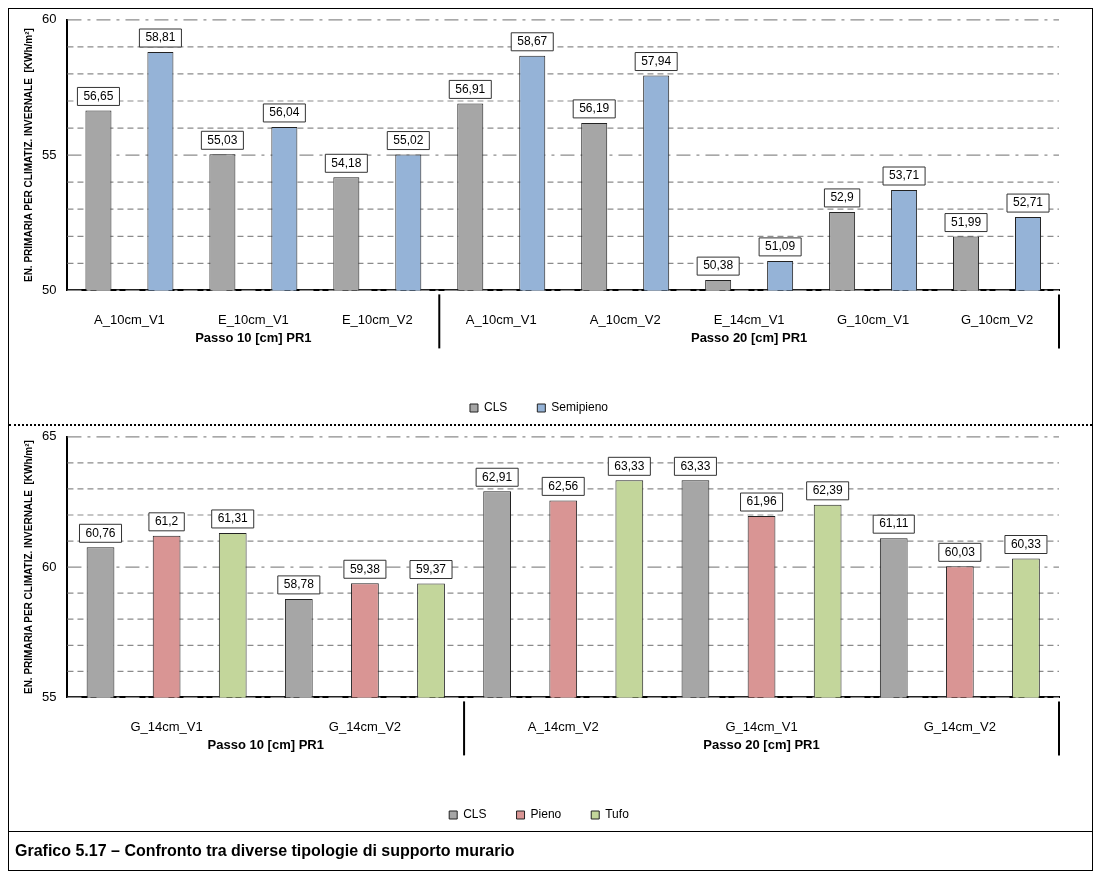  What do you see at coordinates (580, 407) in the screenshot?
I see `legend-label: Semipieno` at bounding box center [580, 407].